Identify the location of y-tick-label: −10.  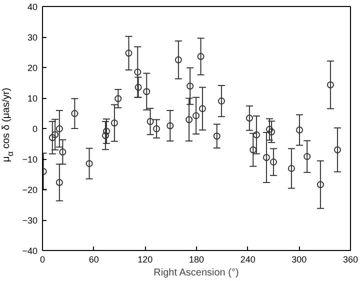
(30, 159).